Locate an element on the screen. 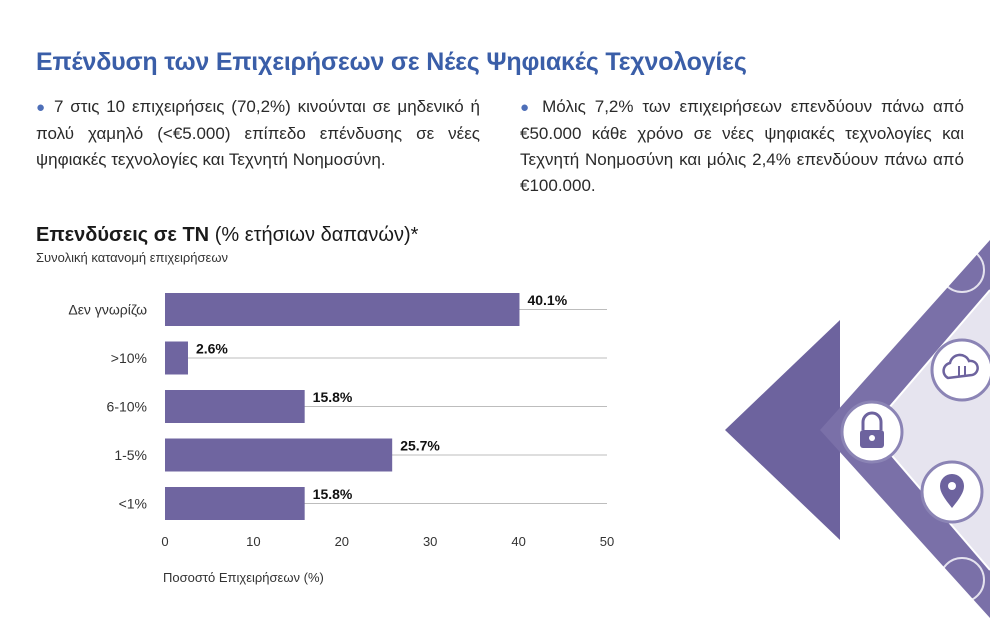 The width and height of the screenshot is (990, 618). chart-subtitle: Συνολική κατανομή επιχειρήσεων is located at coordinates (132, 257).